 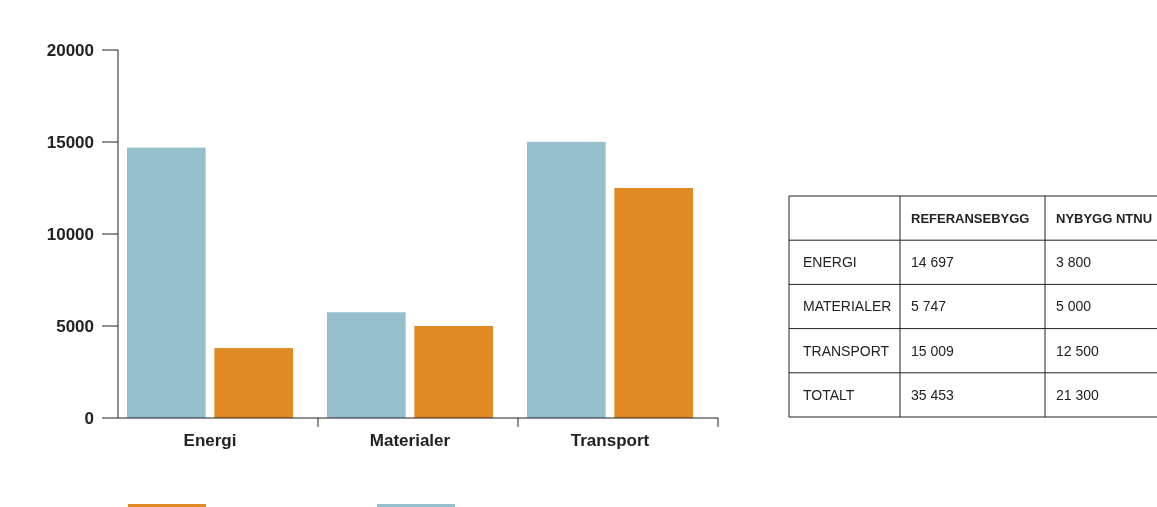 I want to click on data-label: 14 697, so click(x=933, y=262).